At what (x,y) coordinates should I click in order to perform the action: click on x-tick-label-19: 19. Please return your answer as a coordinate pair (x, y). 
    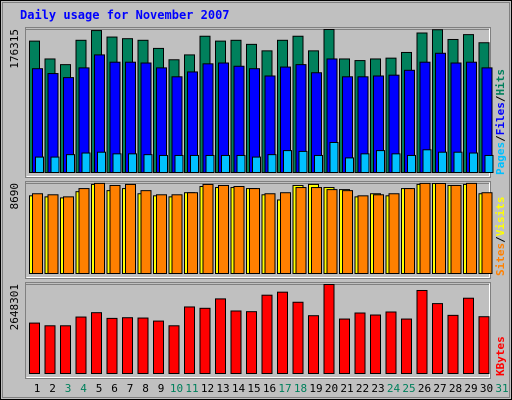
    Looking at the image, I should click on (315, 388).